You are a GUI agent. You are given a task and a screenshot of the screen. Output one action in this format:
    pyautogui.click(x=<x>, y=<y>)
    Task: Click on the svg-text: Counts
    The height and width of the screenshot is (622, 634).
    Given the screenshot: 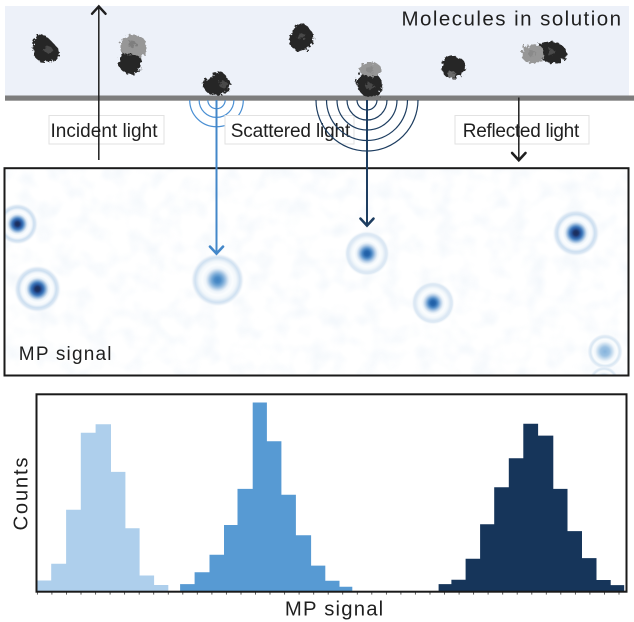 What is the action you would take?
    pyautogui.click(x=22, y=494)
    